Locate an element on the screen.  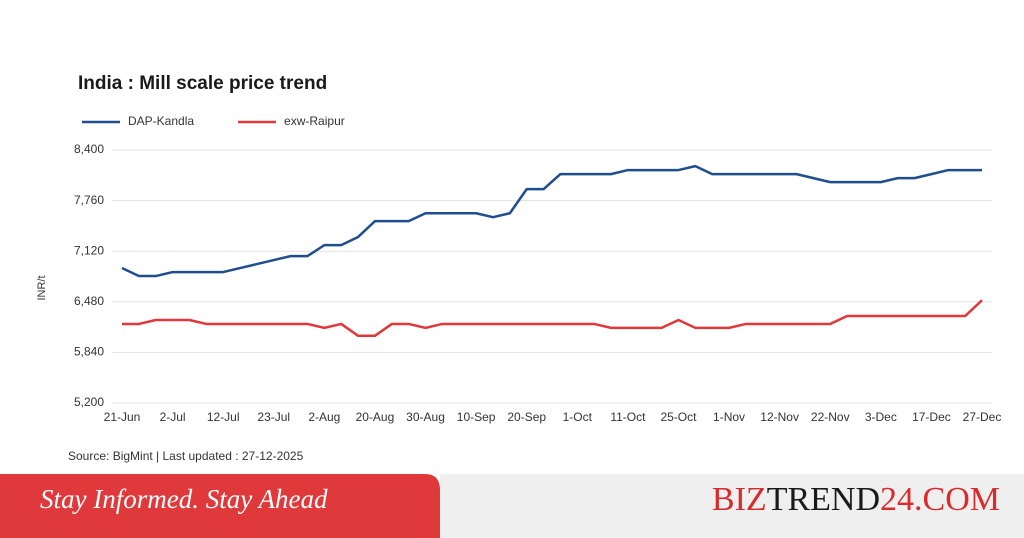
x-tick-label: 3-Dec is located at coordinates (881, 417).